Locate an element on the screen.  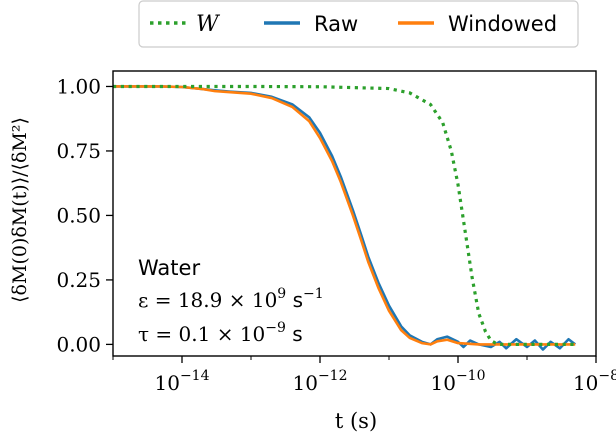
x-tick-label: 10−14 is located at coordinates (182, 381).